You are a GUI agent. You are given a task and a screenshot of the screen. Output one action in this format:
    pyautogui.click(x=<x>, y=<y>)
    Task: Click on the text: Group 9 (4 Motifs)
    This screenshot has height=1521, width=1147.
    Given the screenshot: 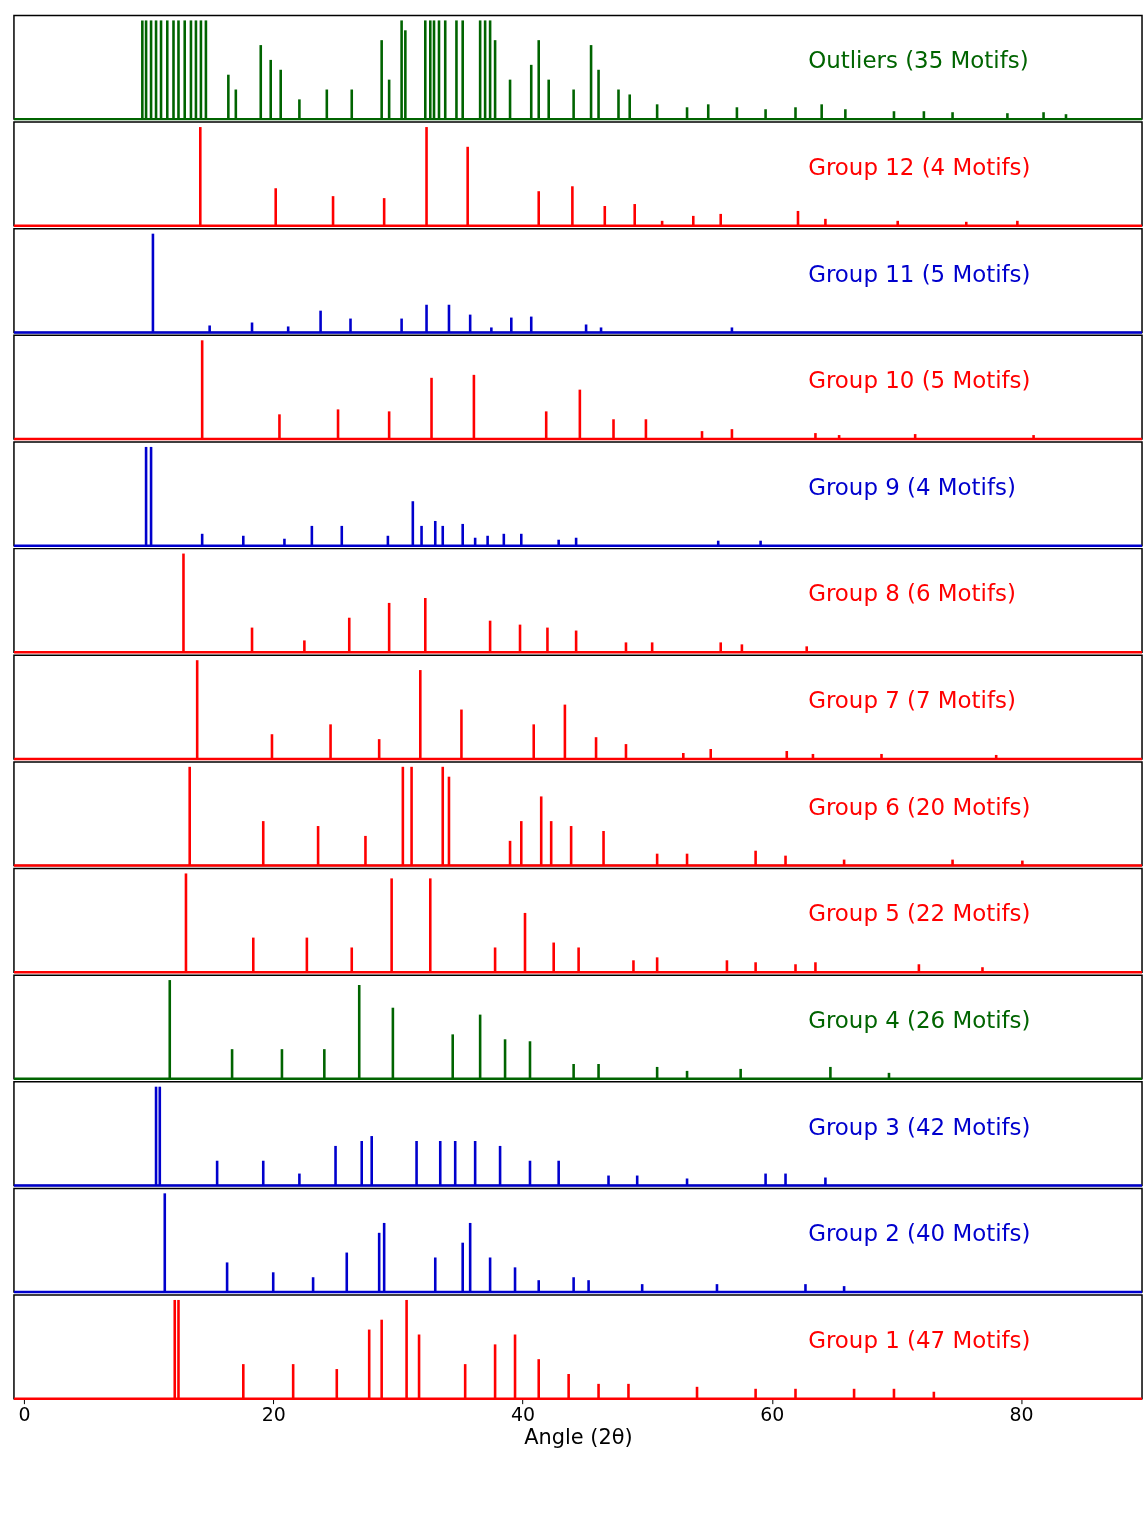 What is the action you would take?
    pyautogui.click(x=912, y=486)
    